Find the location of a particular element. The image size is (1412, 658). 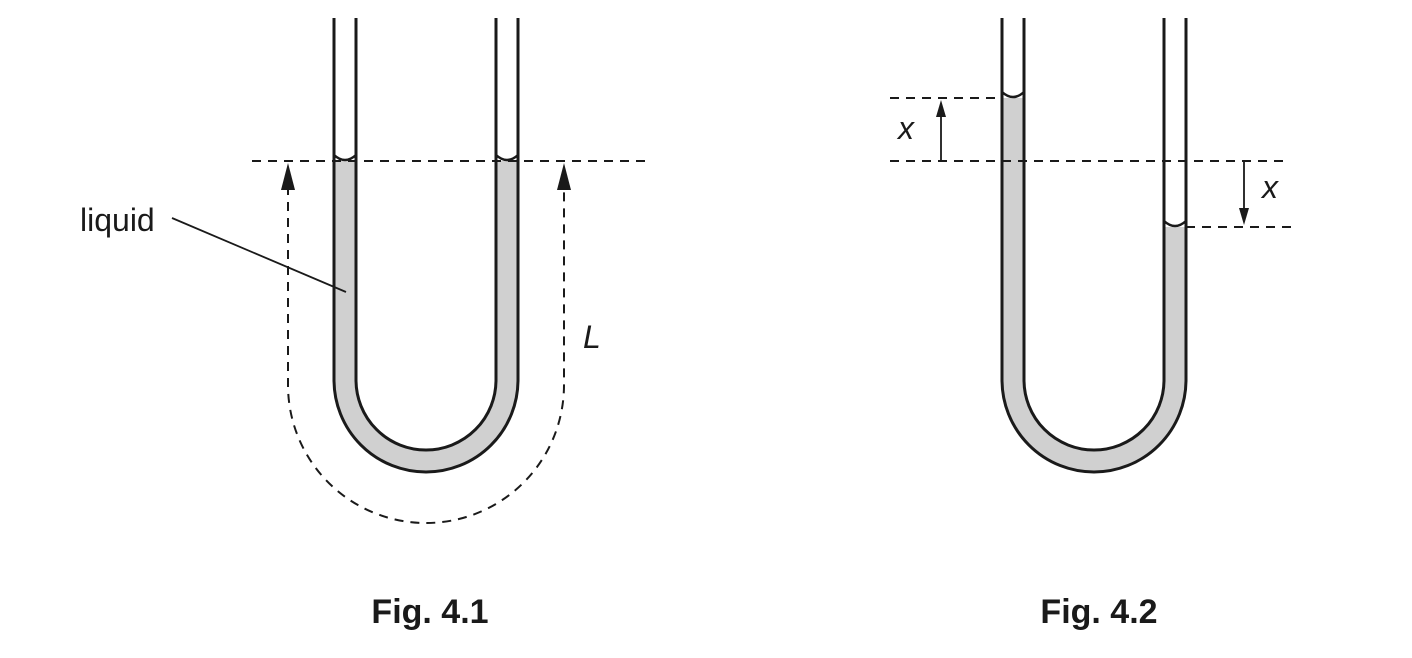

arrowhead-right is located at coordinates (564, 176).